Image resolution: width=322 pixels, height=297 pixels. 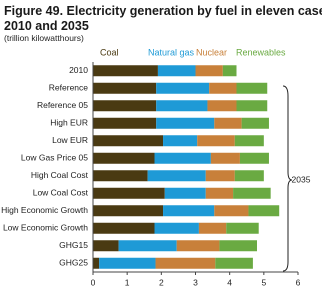 I want to click on category-label: 2010, so click(x=78, y=70).